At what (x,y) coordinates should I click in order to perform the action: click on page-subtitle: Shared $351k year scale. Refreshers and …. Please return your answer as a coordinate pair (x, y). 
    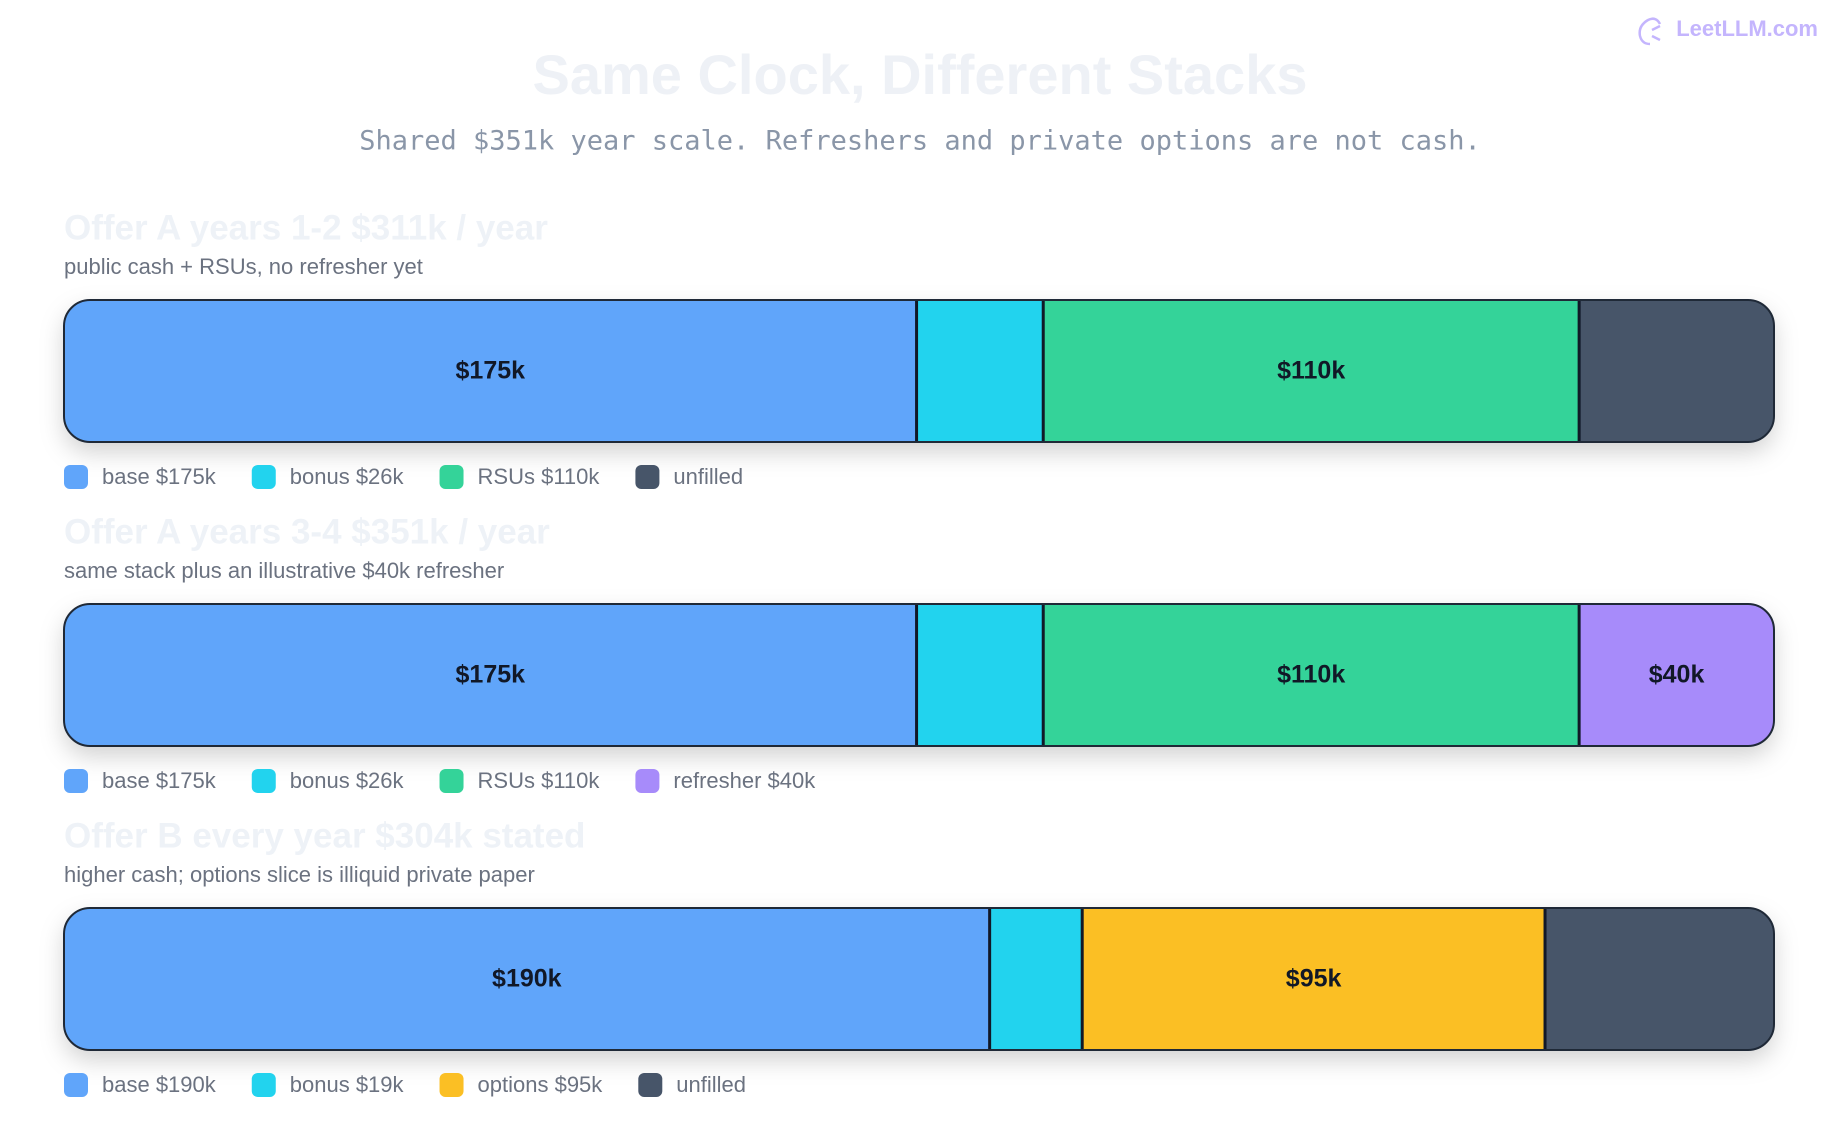
    Looking at the image, I should click on (920, 141).